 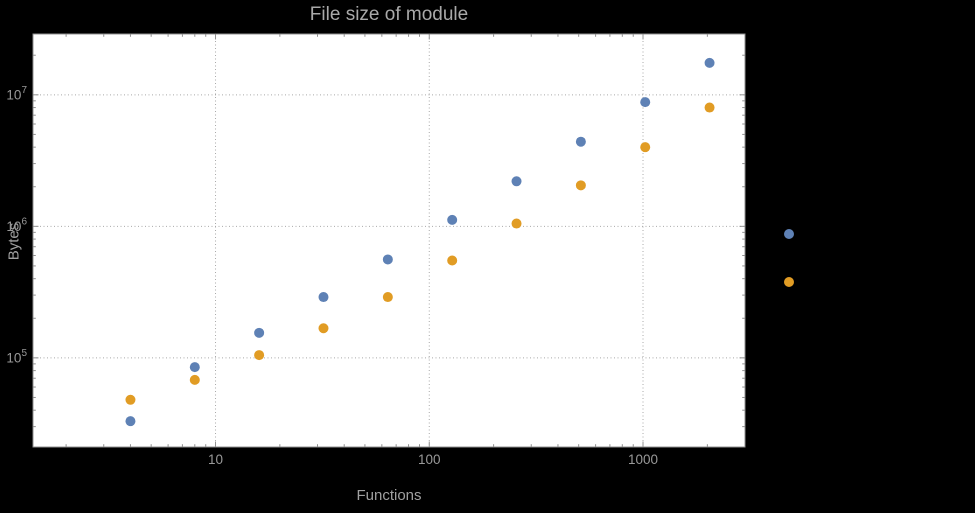 What do you see at coordinates (389, 495) in the screenshot?
I see `x-axis-label: Functions` at bounding box center [389, 495].